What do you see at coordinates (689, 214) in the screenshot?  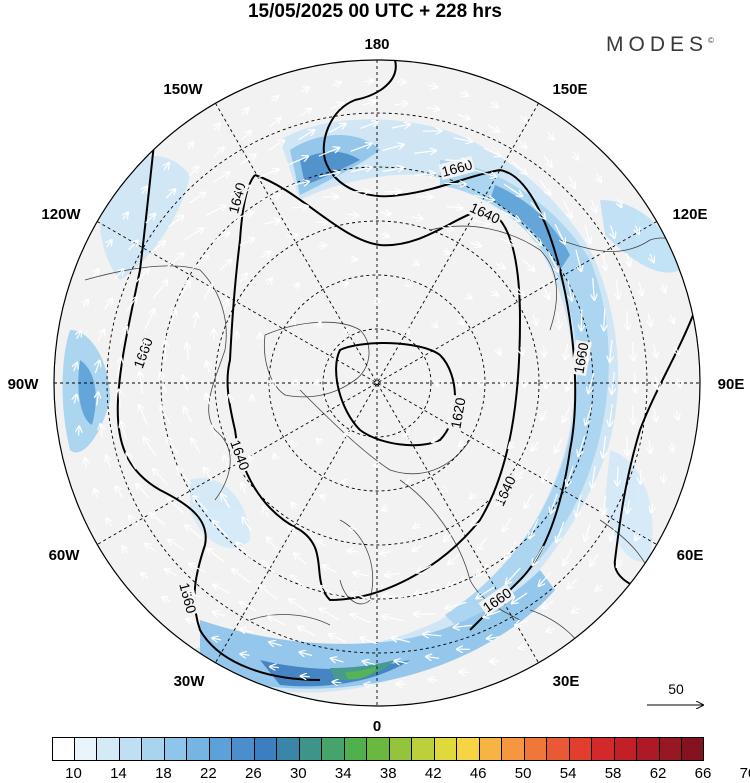 I see `lon-label-120e: 120E` at bounding box center [689, 214].